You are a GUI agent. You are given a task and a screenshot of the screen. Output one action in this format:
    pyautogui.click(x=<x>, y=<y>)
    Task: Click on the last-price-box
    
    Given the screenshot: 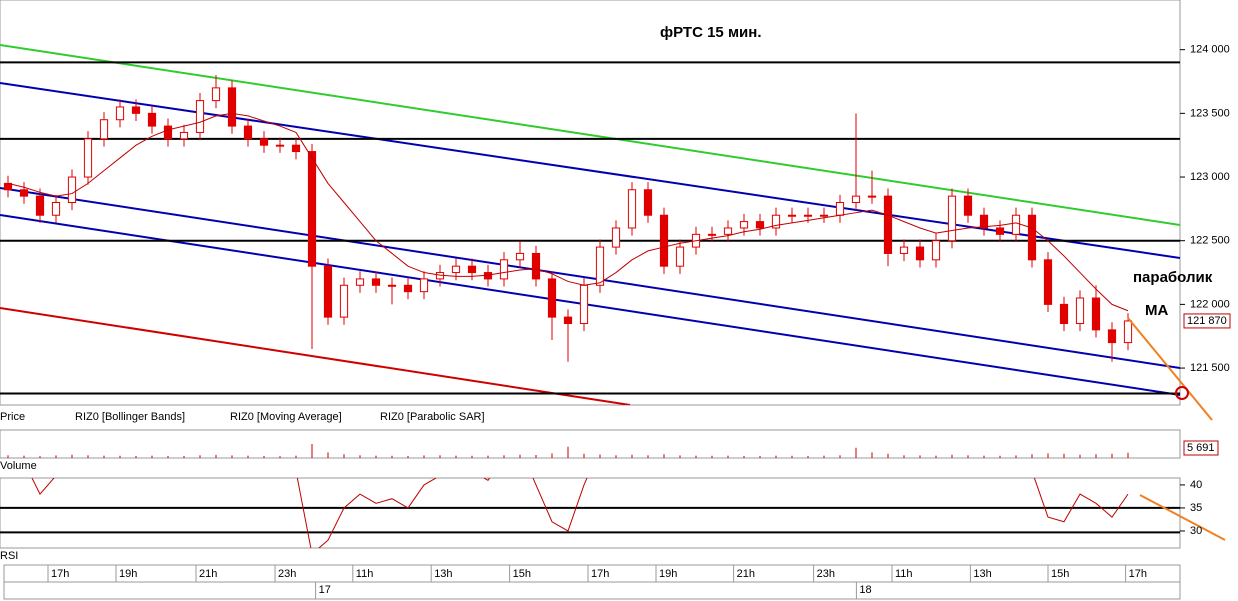 What is the action you would take?
    pyautogui.click(x=1207, y=321)
    